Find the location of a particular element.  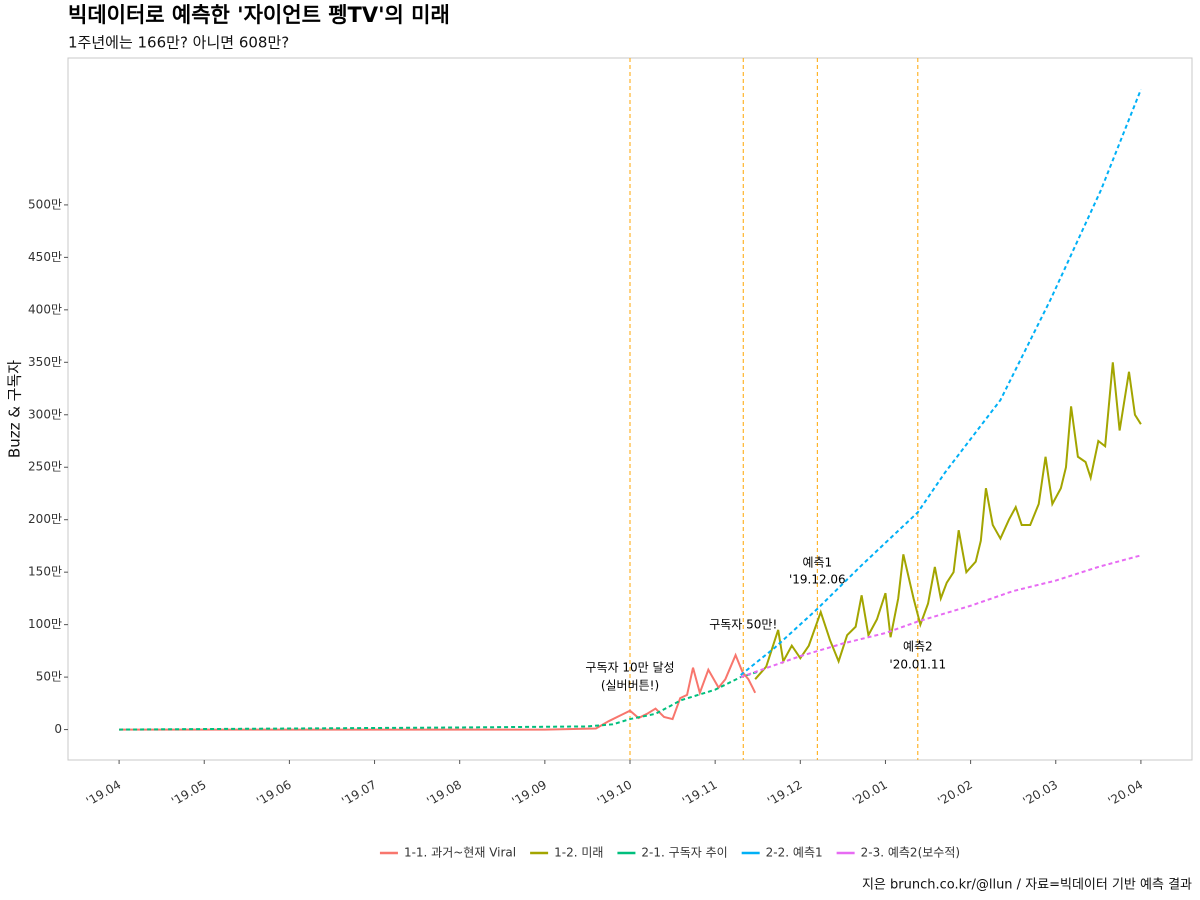

annotation: 예측2 is located at coordinates (918, 647).